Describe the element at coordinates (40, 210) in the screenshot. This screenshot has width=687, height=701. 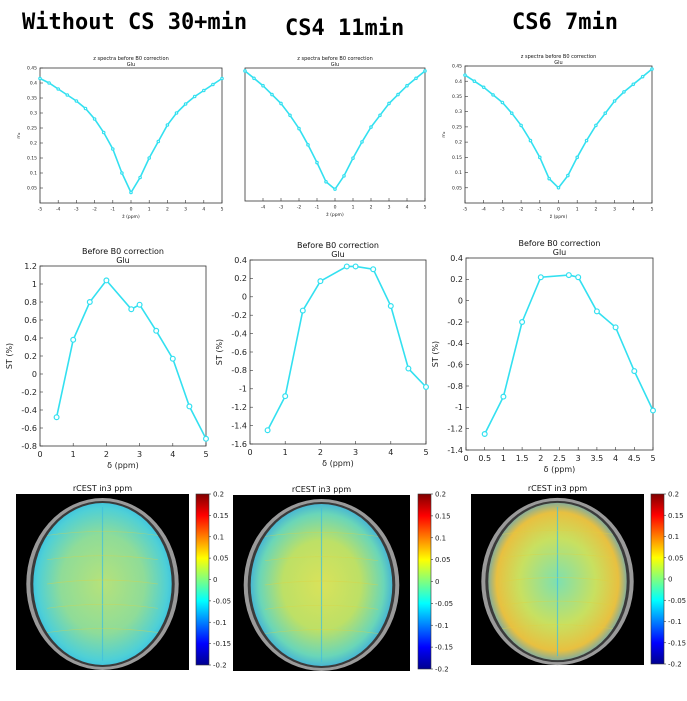
I see `x-tick-label: -5` at that location.